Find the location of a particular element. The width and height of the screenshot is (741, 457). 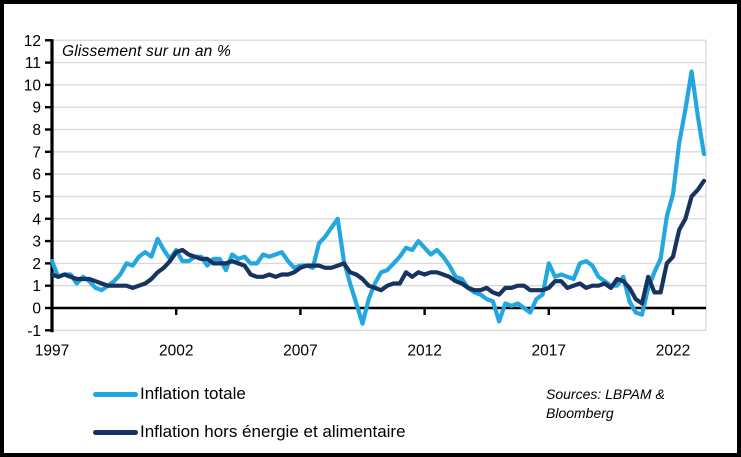

legend-label-inflation-totale: Inflation totale is located at coordinates (193, 393).